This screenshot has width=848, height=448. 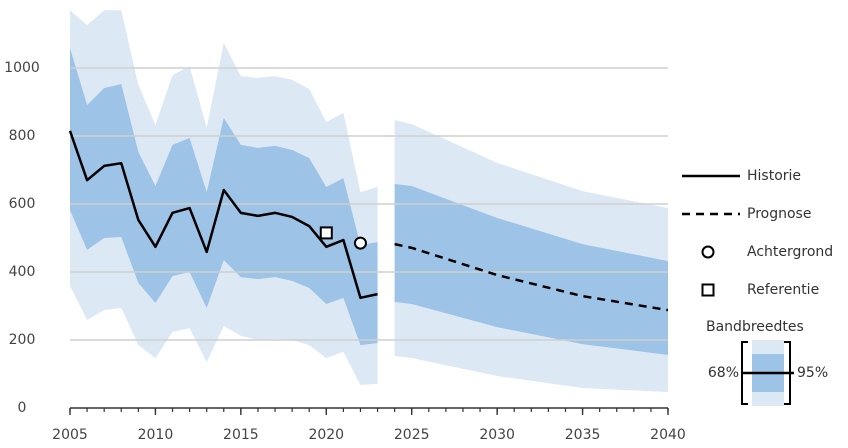 I want to click on x-tick-label: 2030, so click(x=497, y=435).